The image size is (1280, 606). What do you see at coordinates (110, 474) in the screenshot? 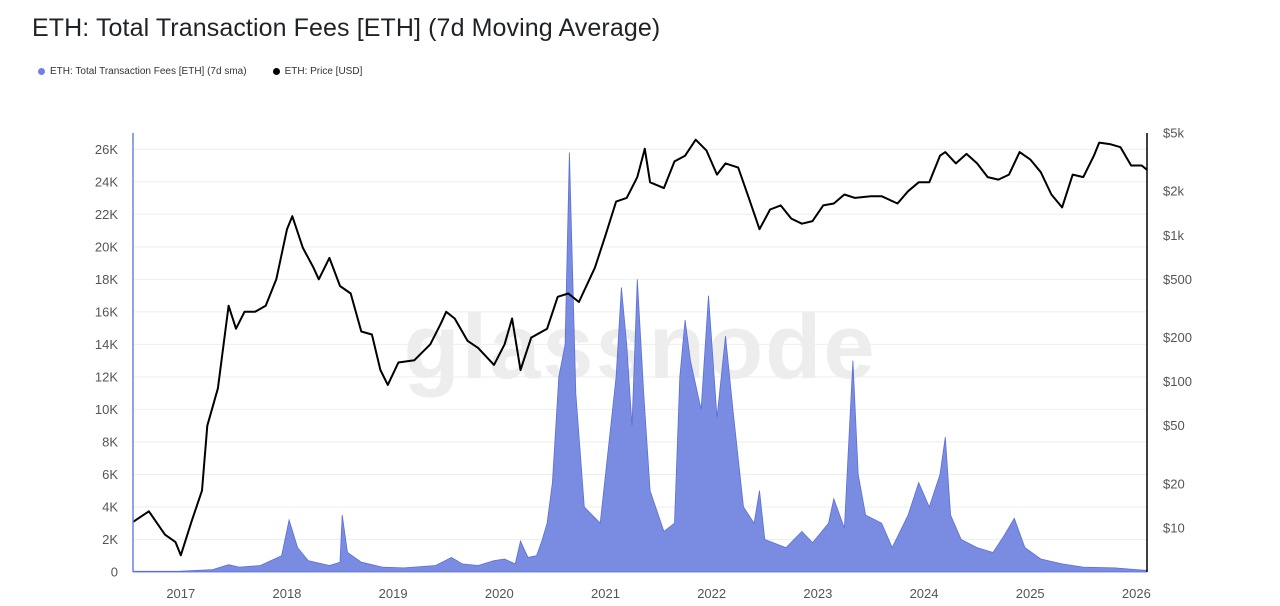
I see `y-left-tick-label: 6K` at bounding box center [110, 474].